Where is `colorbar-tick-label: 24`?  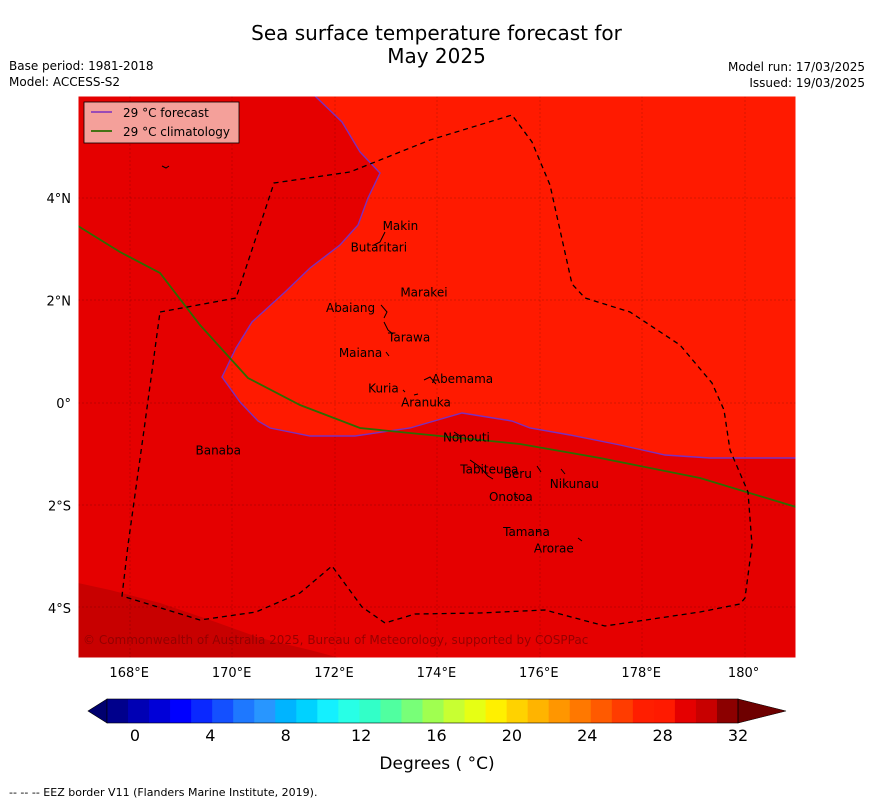 colorbar-tick-label: 24 is located at coordinates (587, 735).